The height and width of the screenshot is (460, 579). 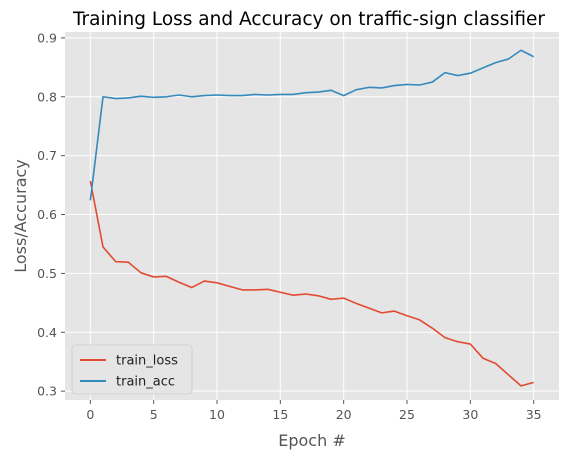 What do you see at coordinates (47, 155) in the screenshot?
I see `y-tick-label: 0.7` at bounding box center [47, 155].